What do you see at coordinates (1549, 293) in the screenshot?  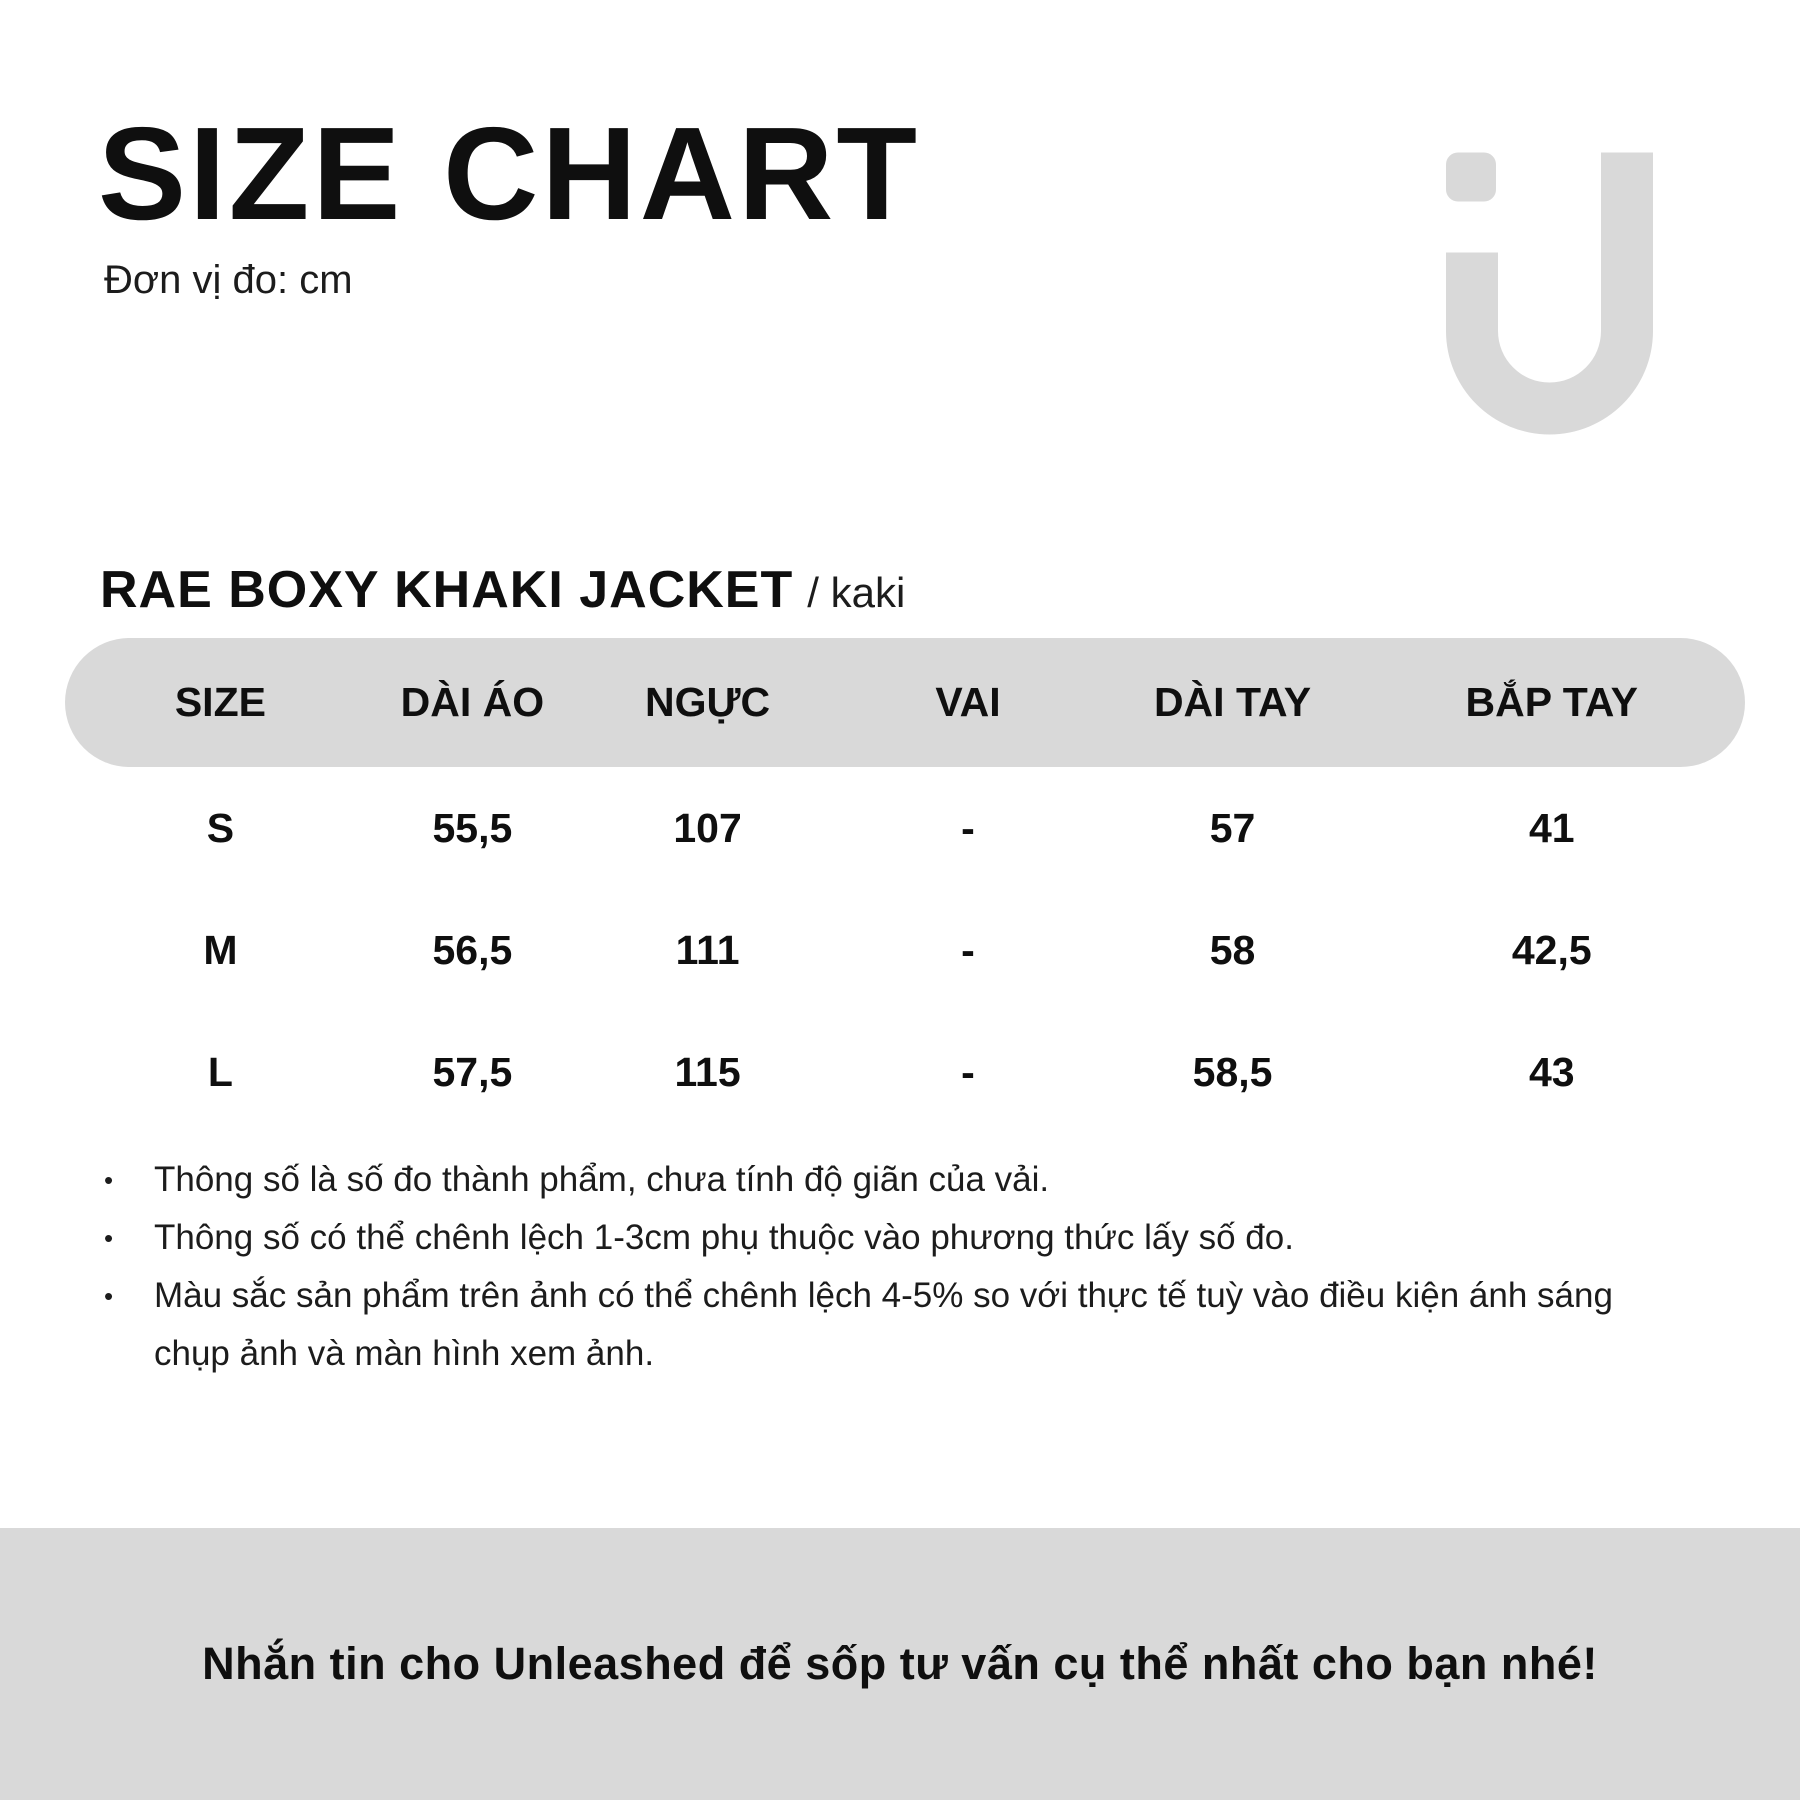 I see `unleashed-u-logo-icon` at bounding box center [1549, 293].